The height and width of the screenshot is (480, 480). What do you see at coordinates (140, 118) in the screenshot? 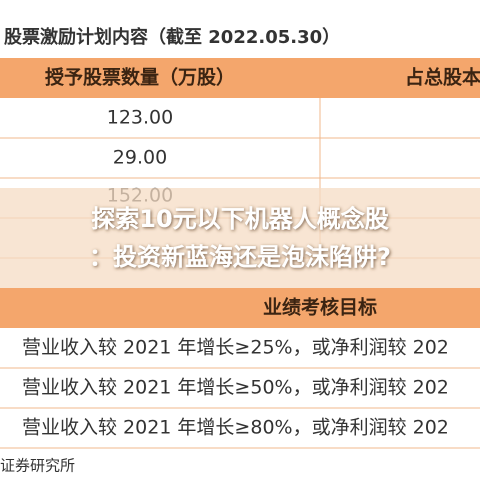
I see `table1-cell: 123.00` at bounding box center [140, 118].